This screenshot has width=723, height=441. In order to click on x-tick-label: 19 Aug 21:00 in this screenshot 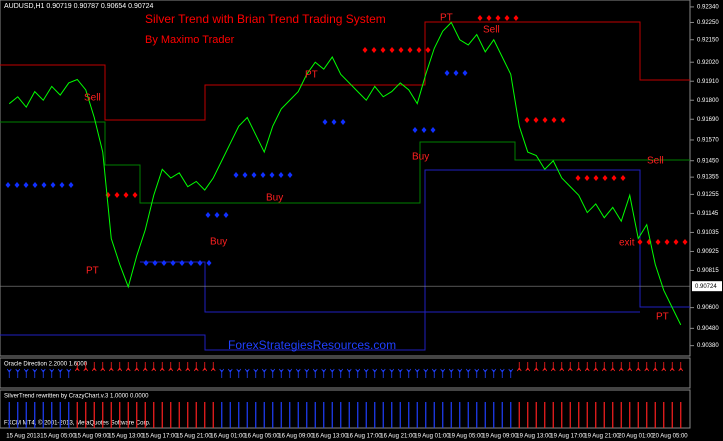, I will do `click(602, 437)`.